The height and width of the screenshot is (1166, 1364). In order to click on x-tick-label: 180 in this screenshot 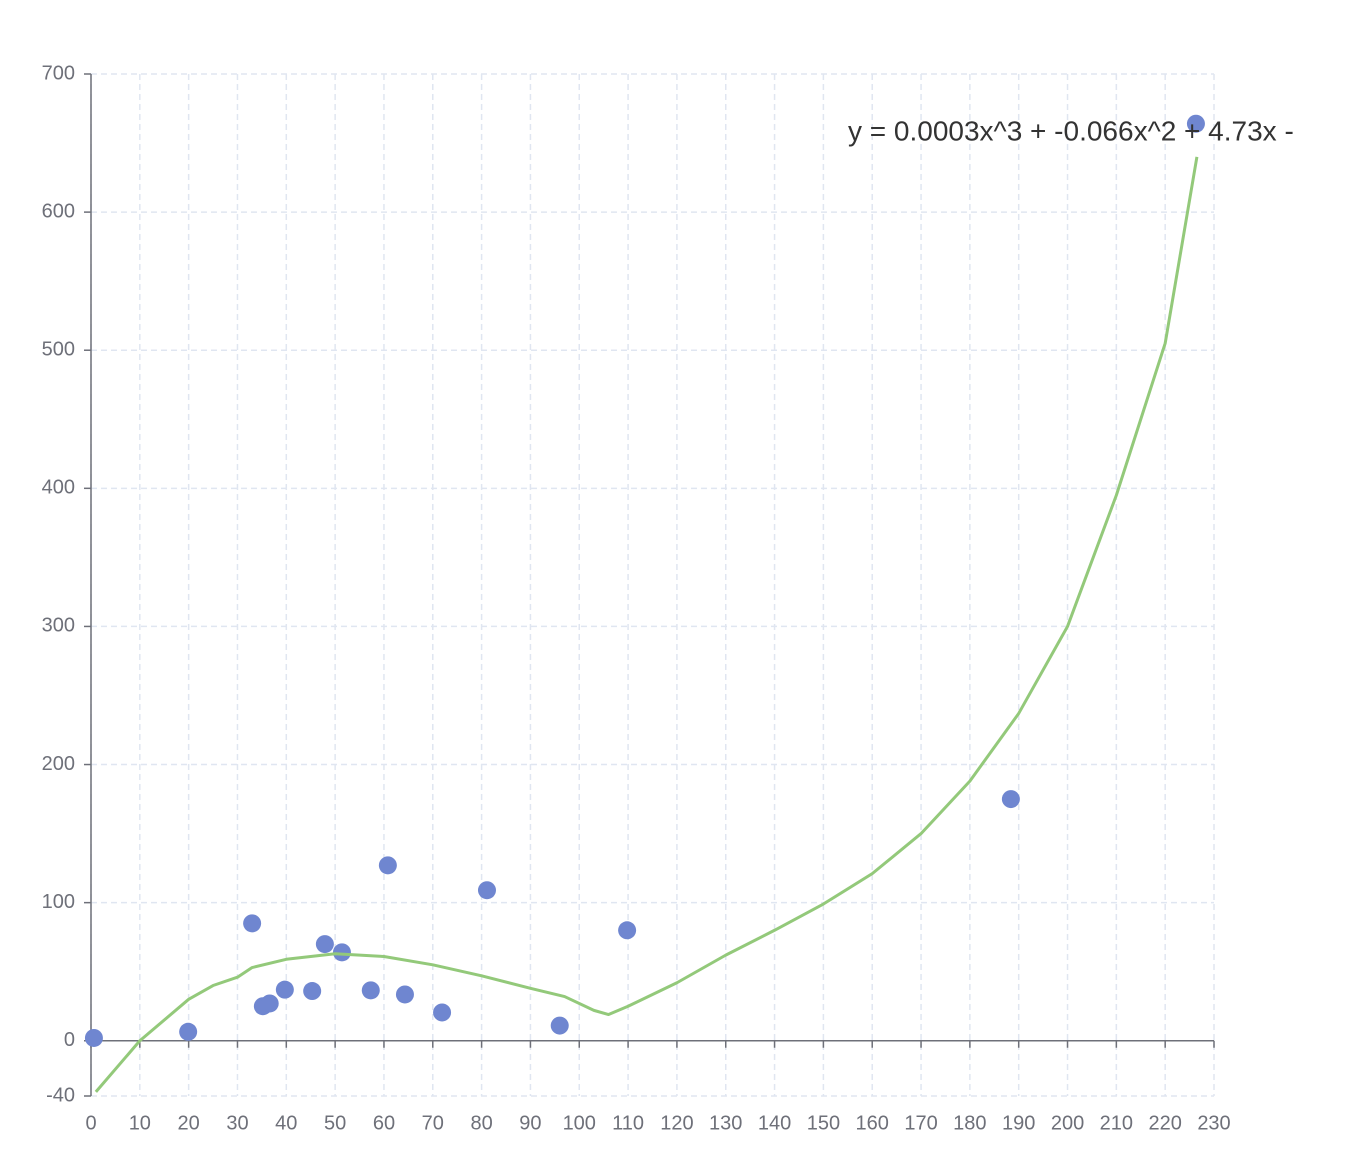, I will do `click(969, 1123)`.